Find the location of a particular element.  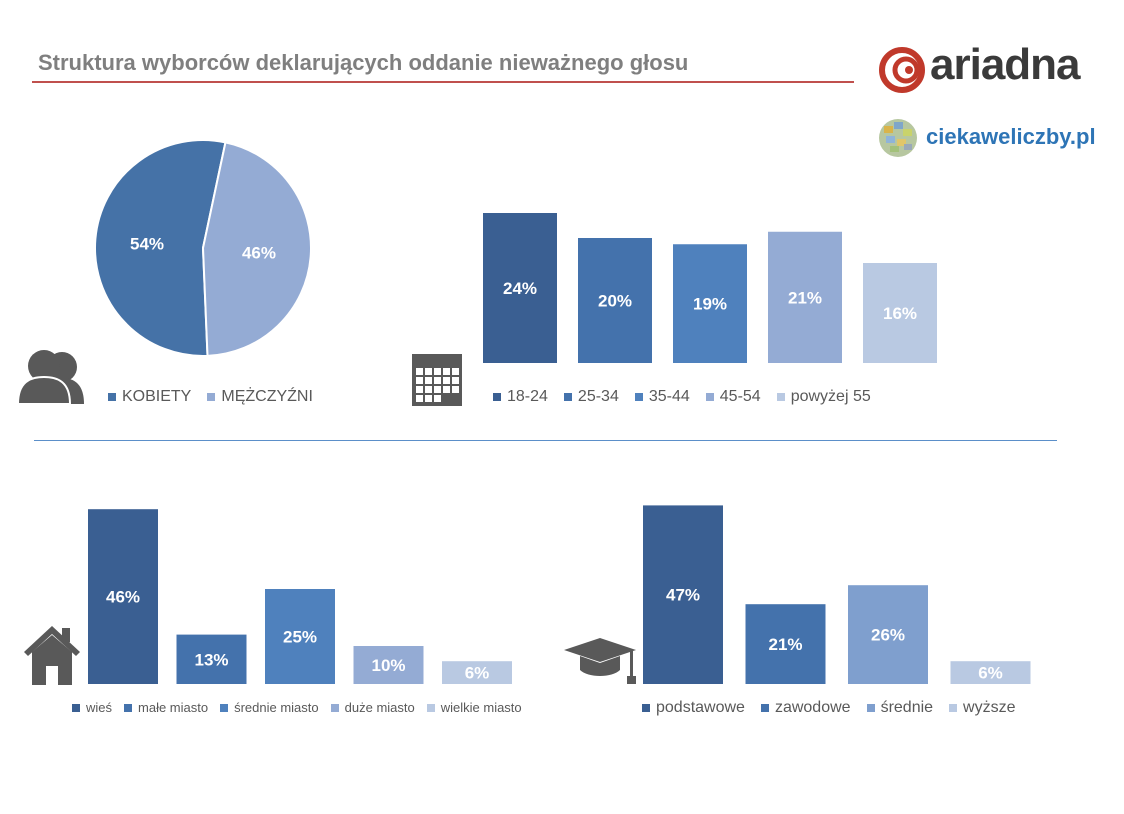

globe-icon is located at coordinates (898, 138).